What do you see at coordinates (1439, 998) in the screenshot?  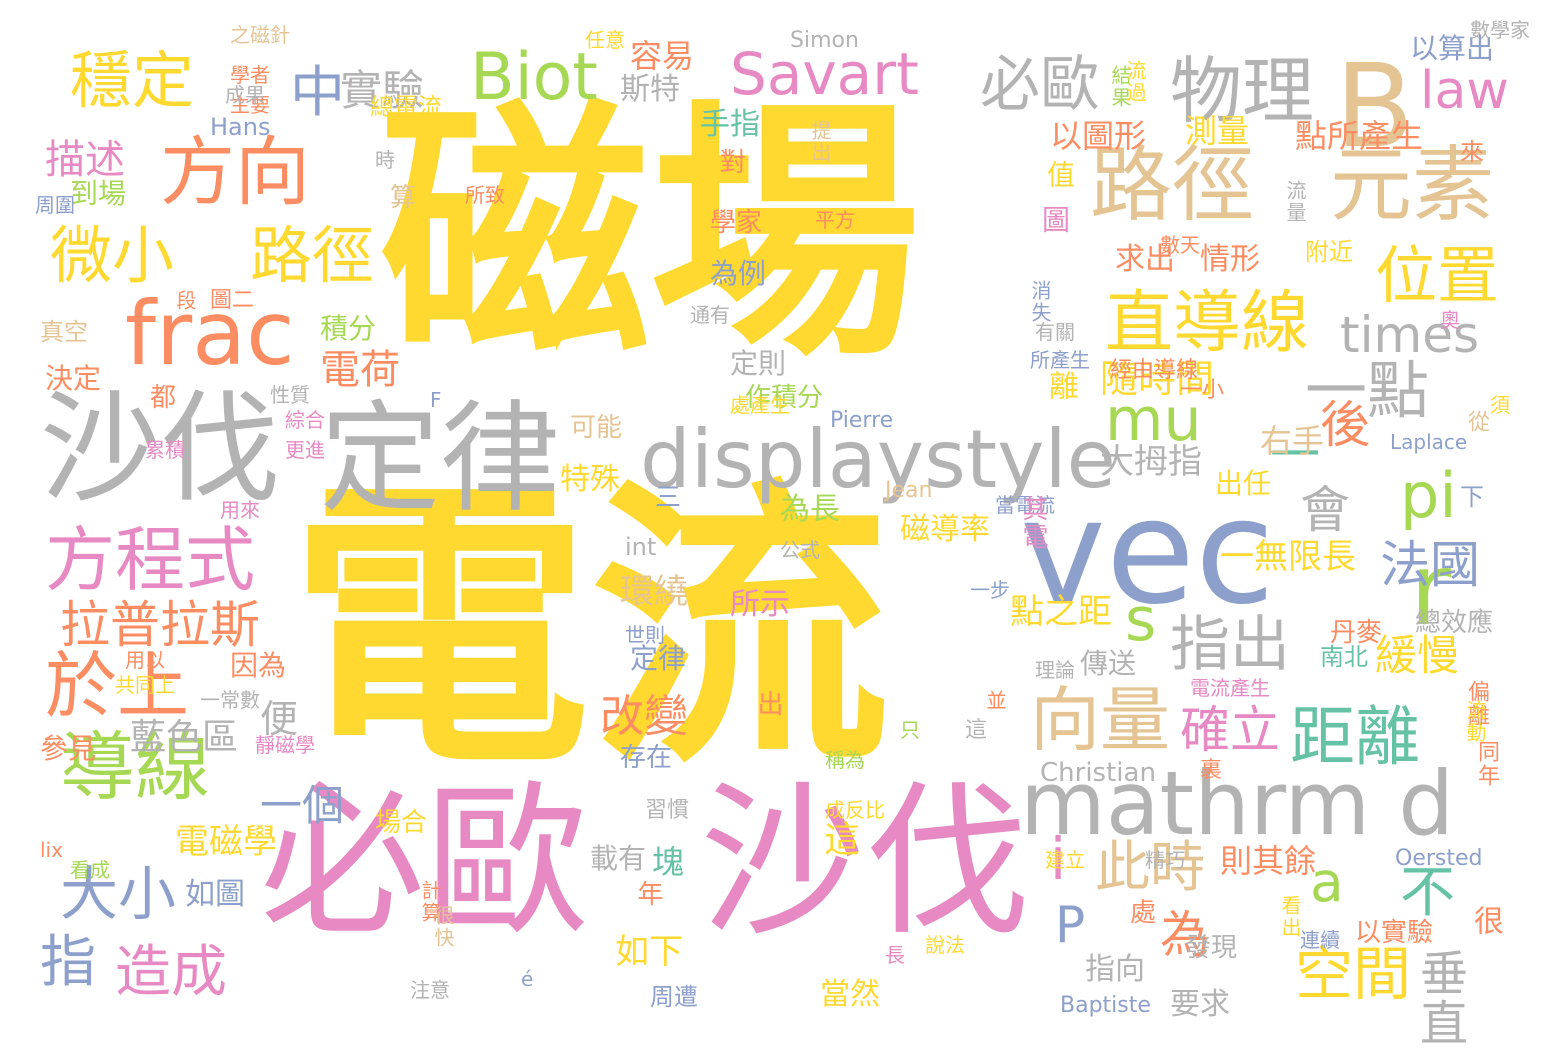 I see `word-111: 垂直` at bounding box center [1439, 998].